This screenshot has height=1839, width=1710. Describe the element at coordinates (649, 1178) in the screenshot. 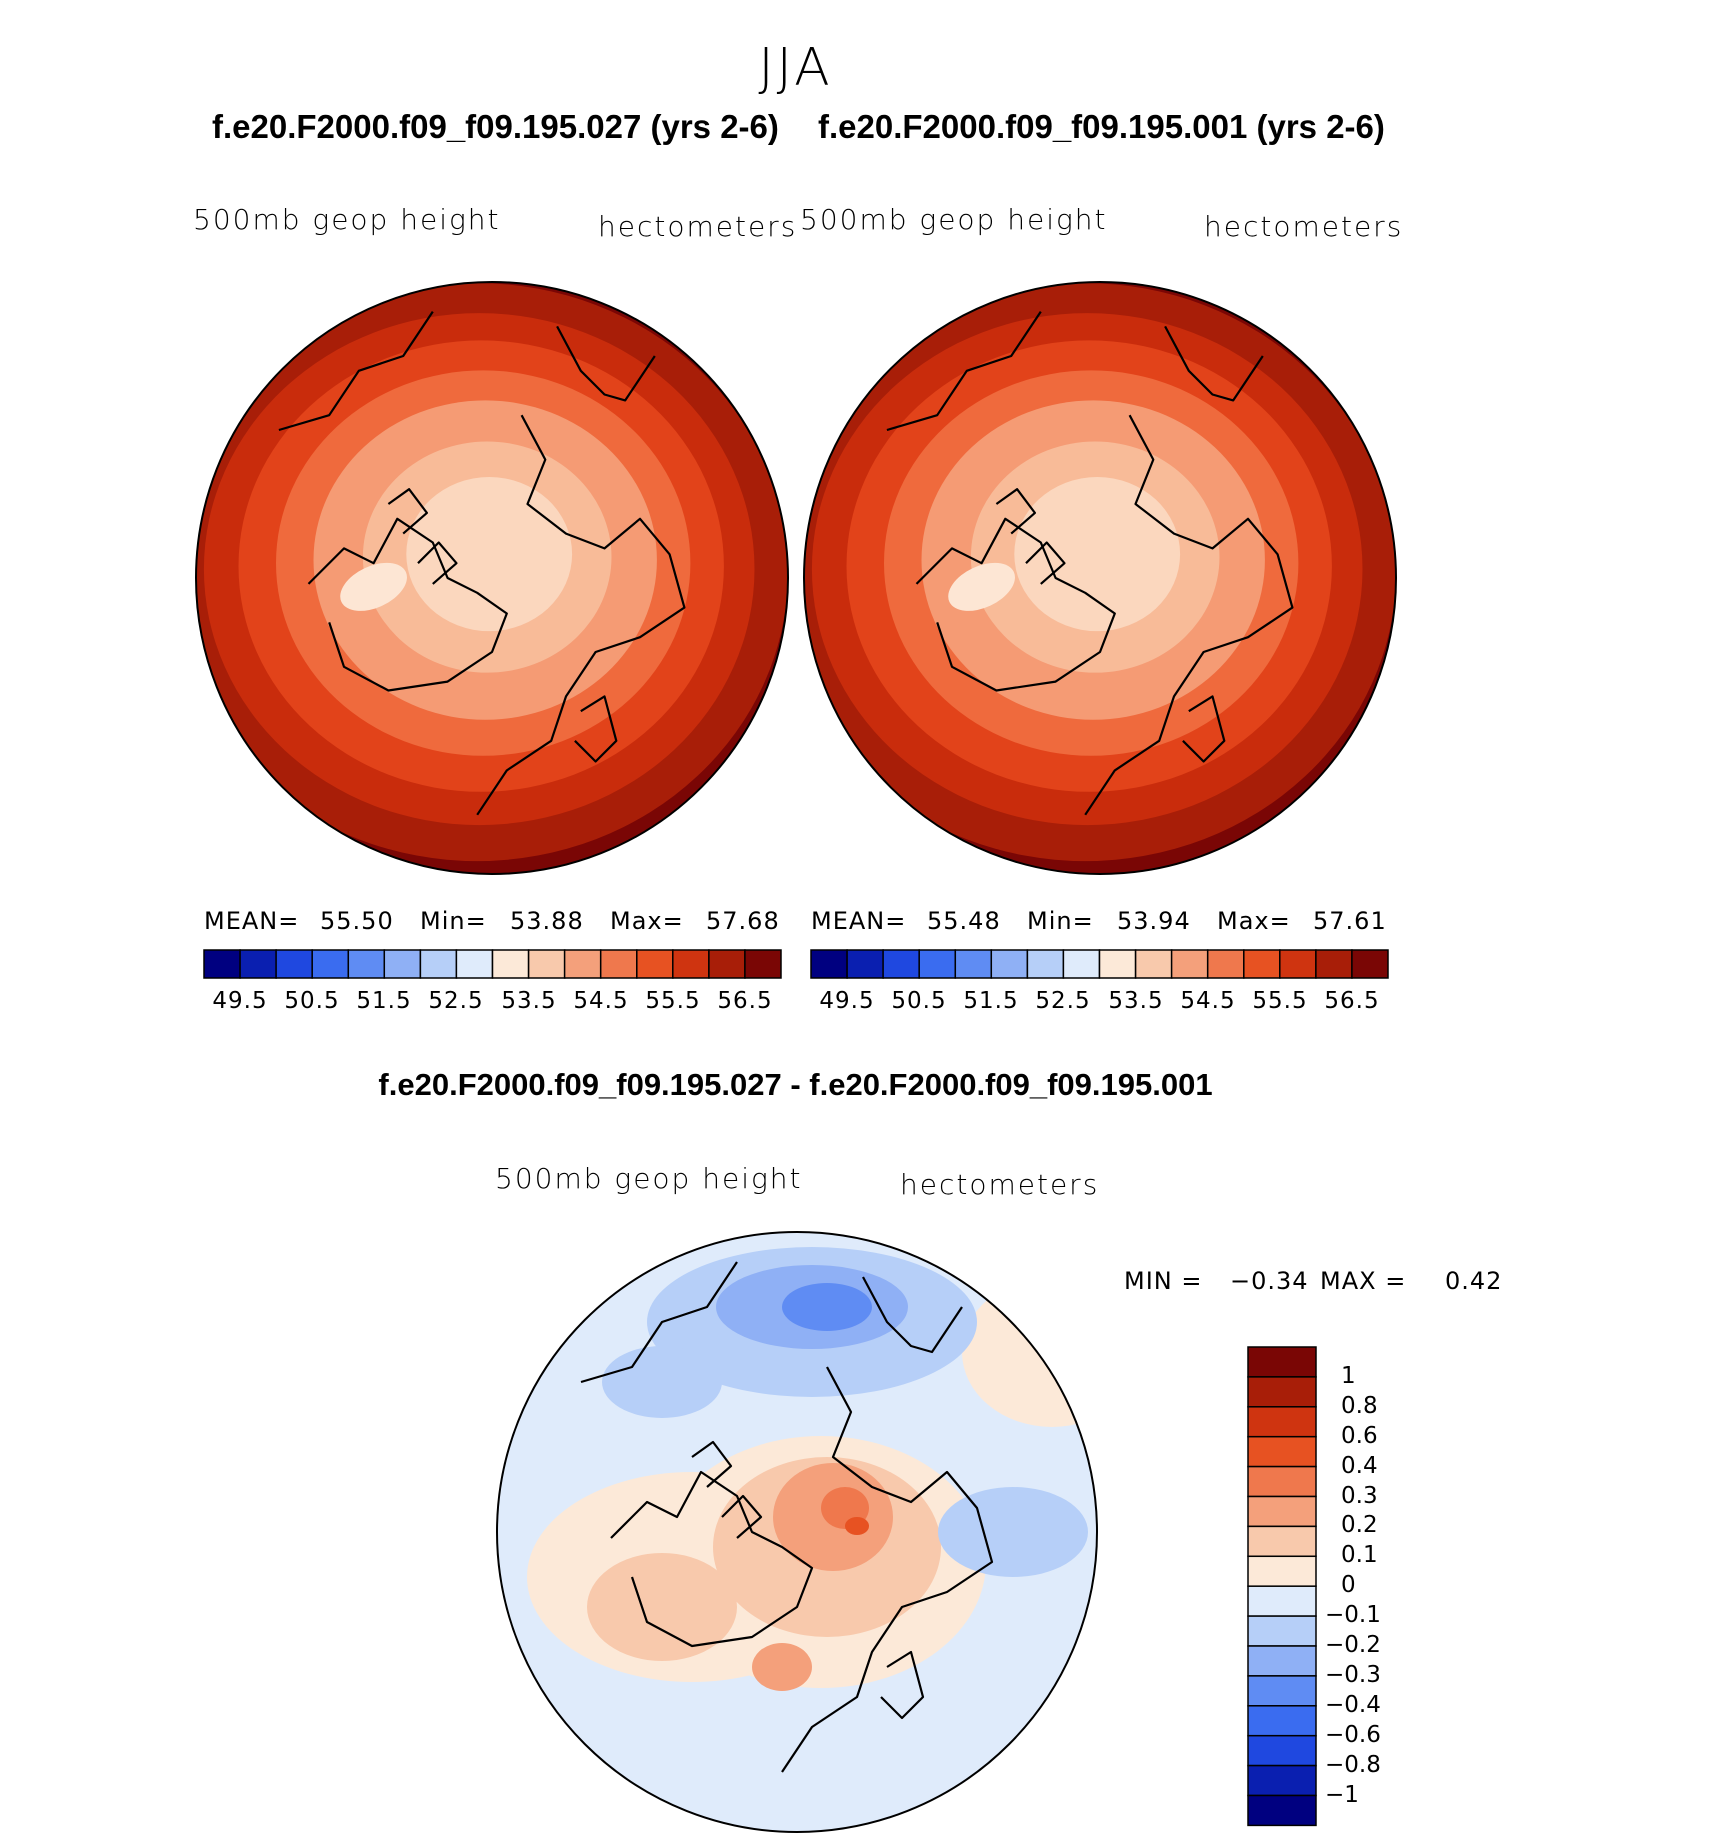

I see `diff-variable: 500mb geop height` at that location.